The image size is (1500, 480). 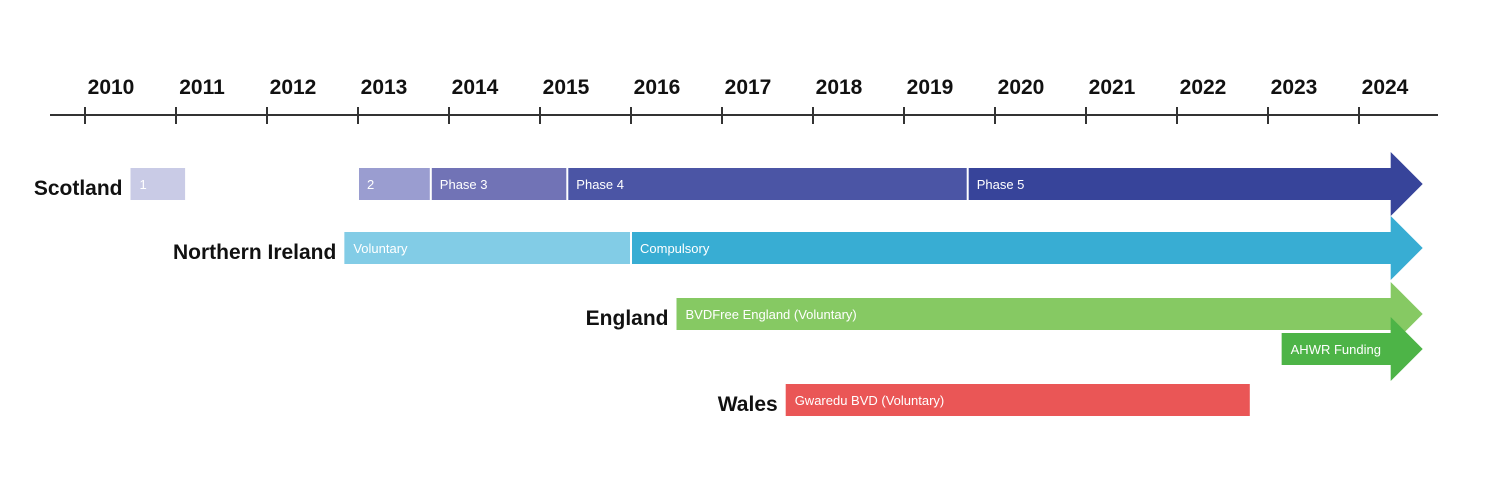 I want to click on region-label: England, so click(x=627, y=318).